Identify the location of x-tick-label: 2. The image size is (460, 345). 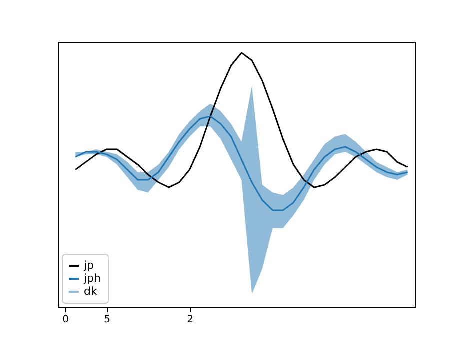
(190, 320).